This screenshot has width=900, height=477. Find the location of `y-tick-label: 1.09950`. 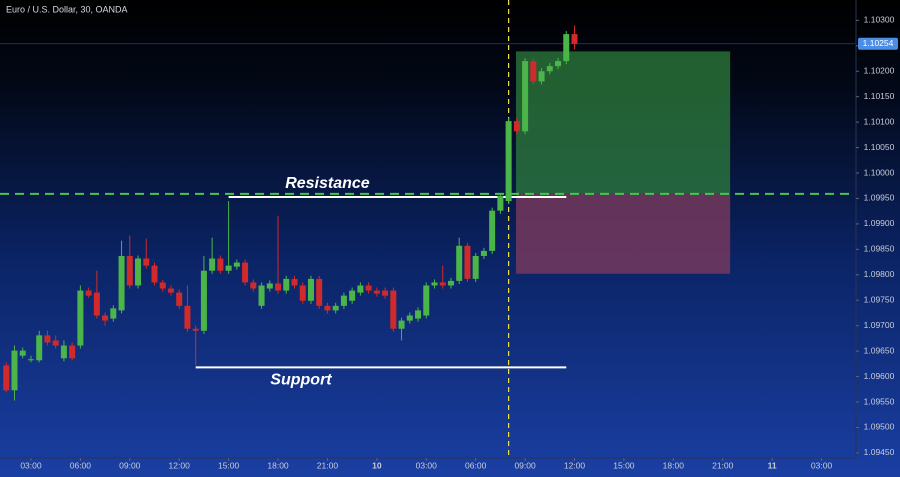

y-tick-label: 1.09950 is located at coordinates (879, 198).